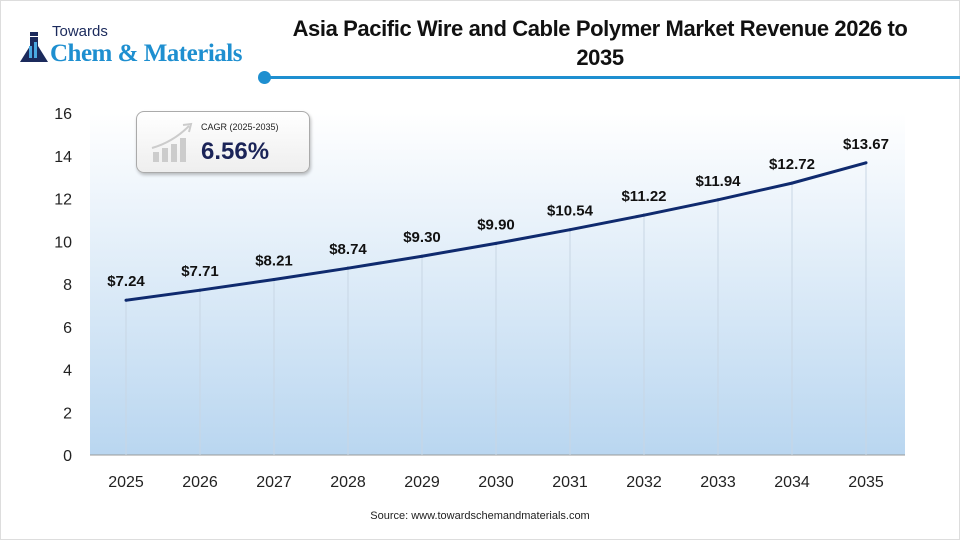 This screenshot has width=960, height=540. Describe the element at coordinates (63, 157) in the screenshot. I see `y-tick-label: 14` at that location.